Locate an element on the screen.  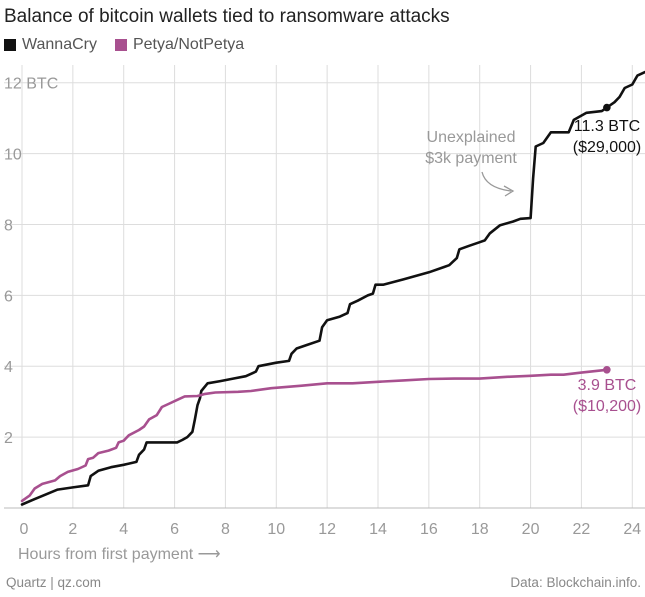
x-tick-label: 14 is located at coordinates (378, 529).